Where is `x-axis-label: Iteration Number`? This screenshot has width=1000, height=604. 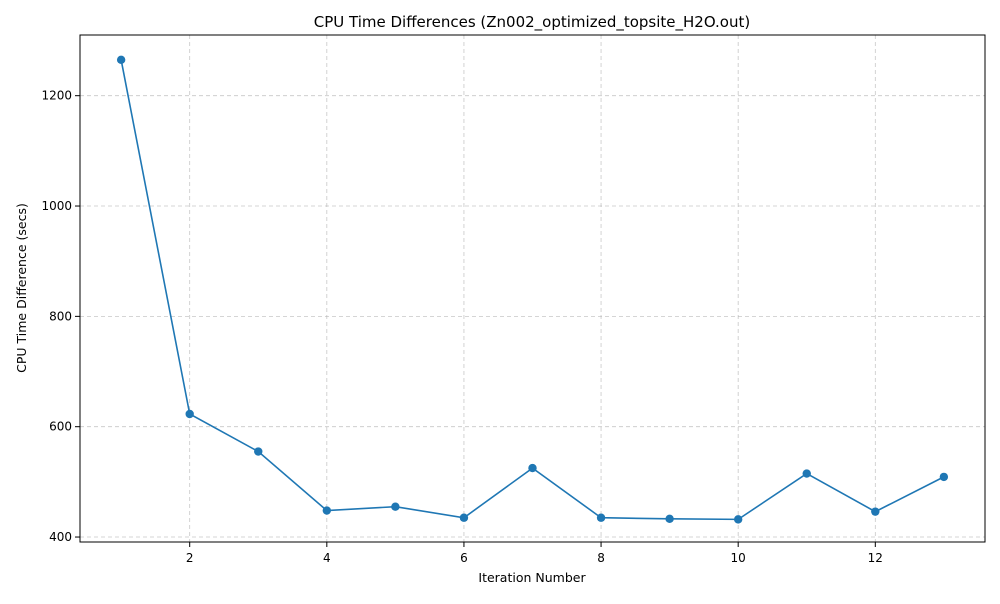
x-axis-label: Iteration Number is located at coordinates (532, 577).